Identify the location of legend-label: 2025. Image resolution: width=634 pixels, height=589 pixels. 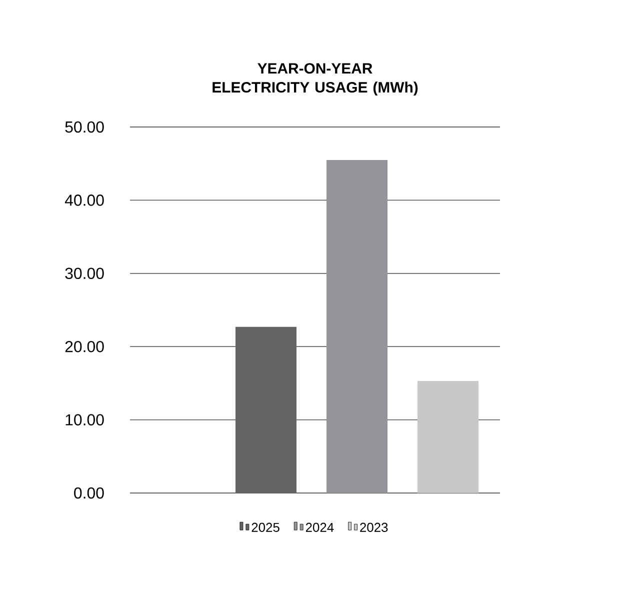
(266, 527).